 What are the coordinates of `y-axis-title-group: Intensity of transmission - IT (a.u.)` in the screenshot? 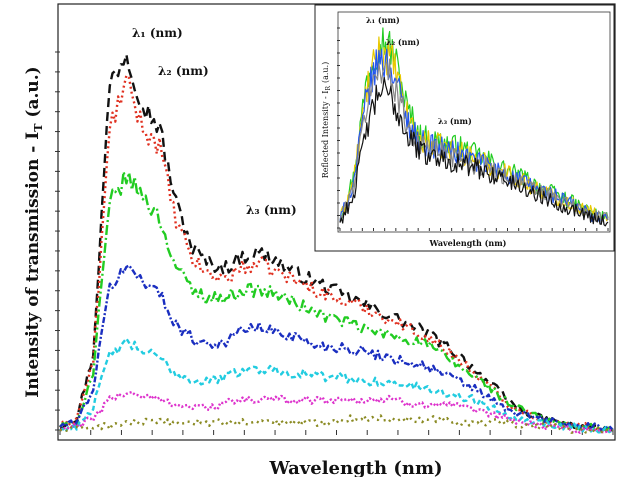 It's located at (34, 231).